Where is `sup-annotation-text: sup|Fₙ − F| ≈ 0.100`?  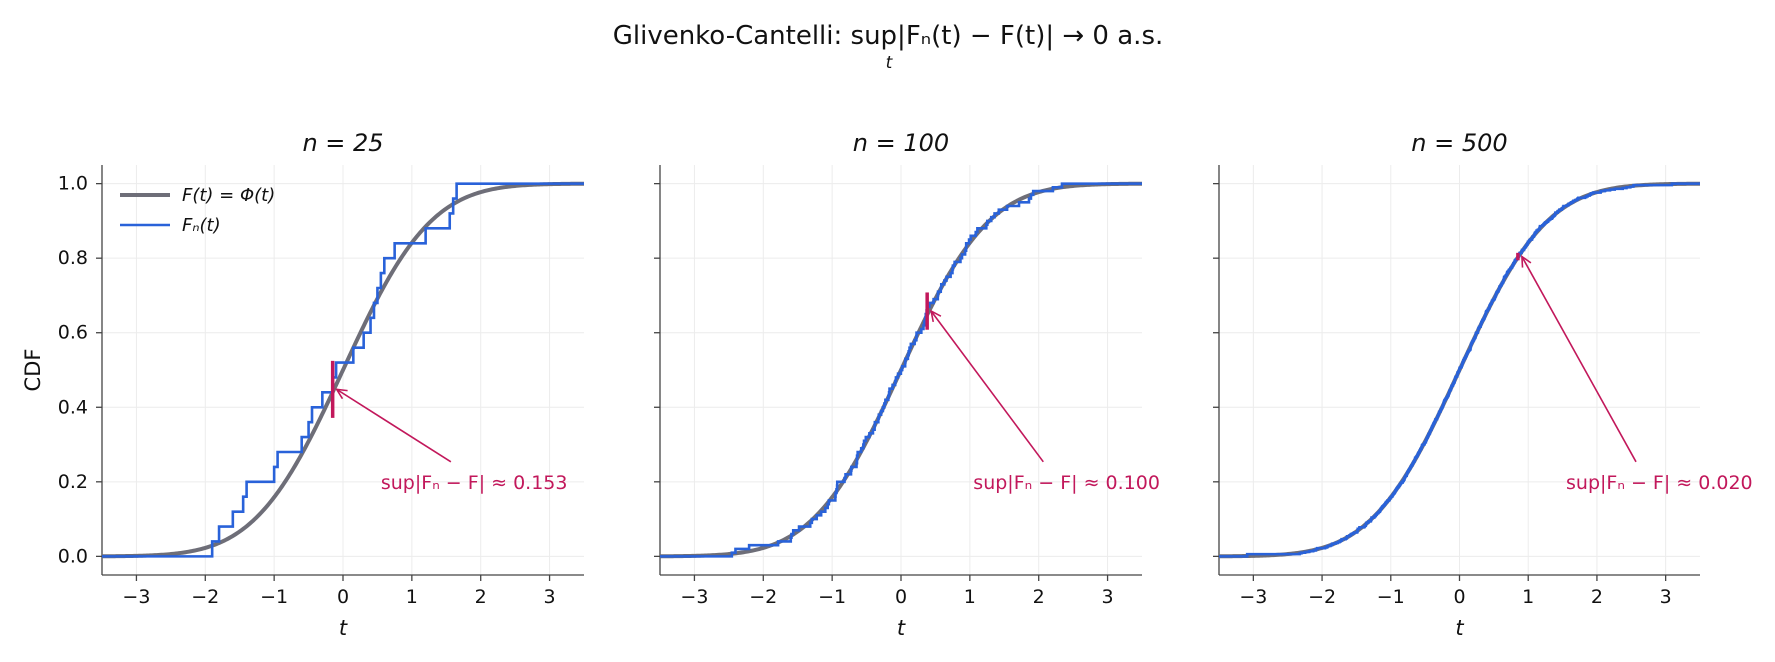
sup-annotation-text: sup|Fₙ − F| ≈ 0.100 is located at coordinates (1066, 483).